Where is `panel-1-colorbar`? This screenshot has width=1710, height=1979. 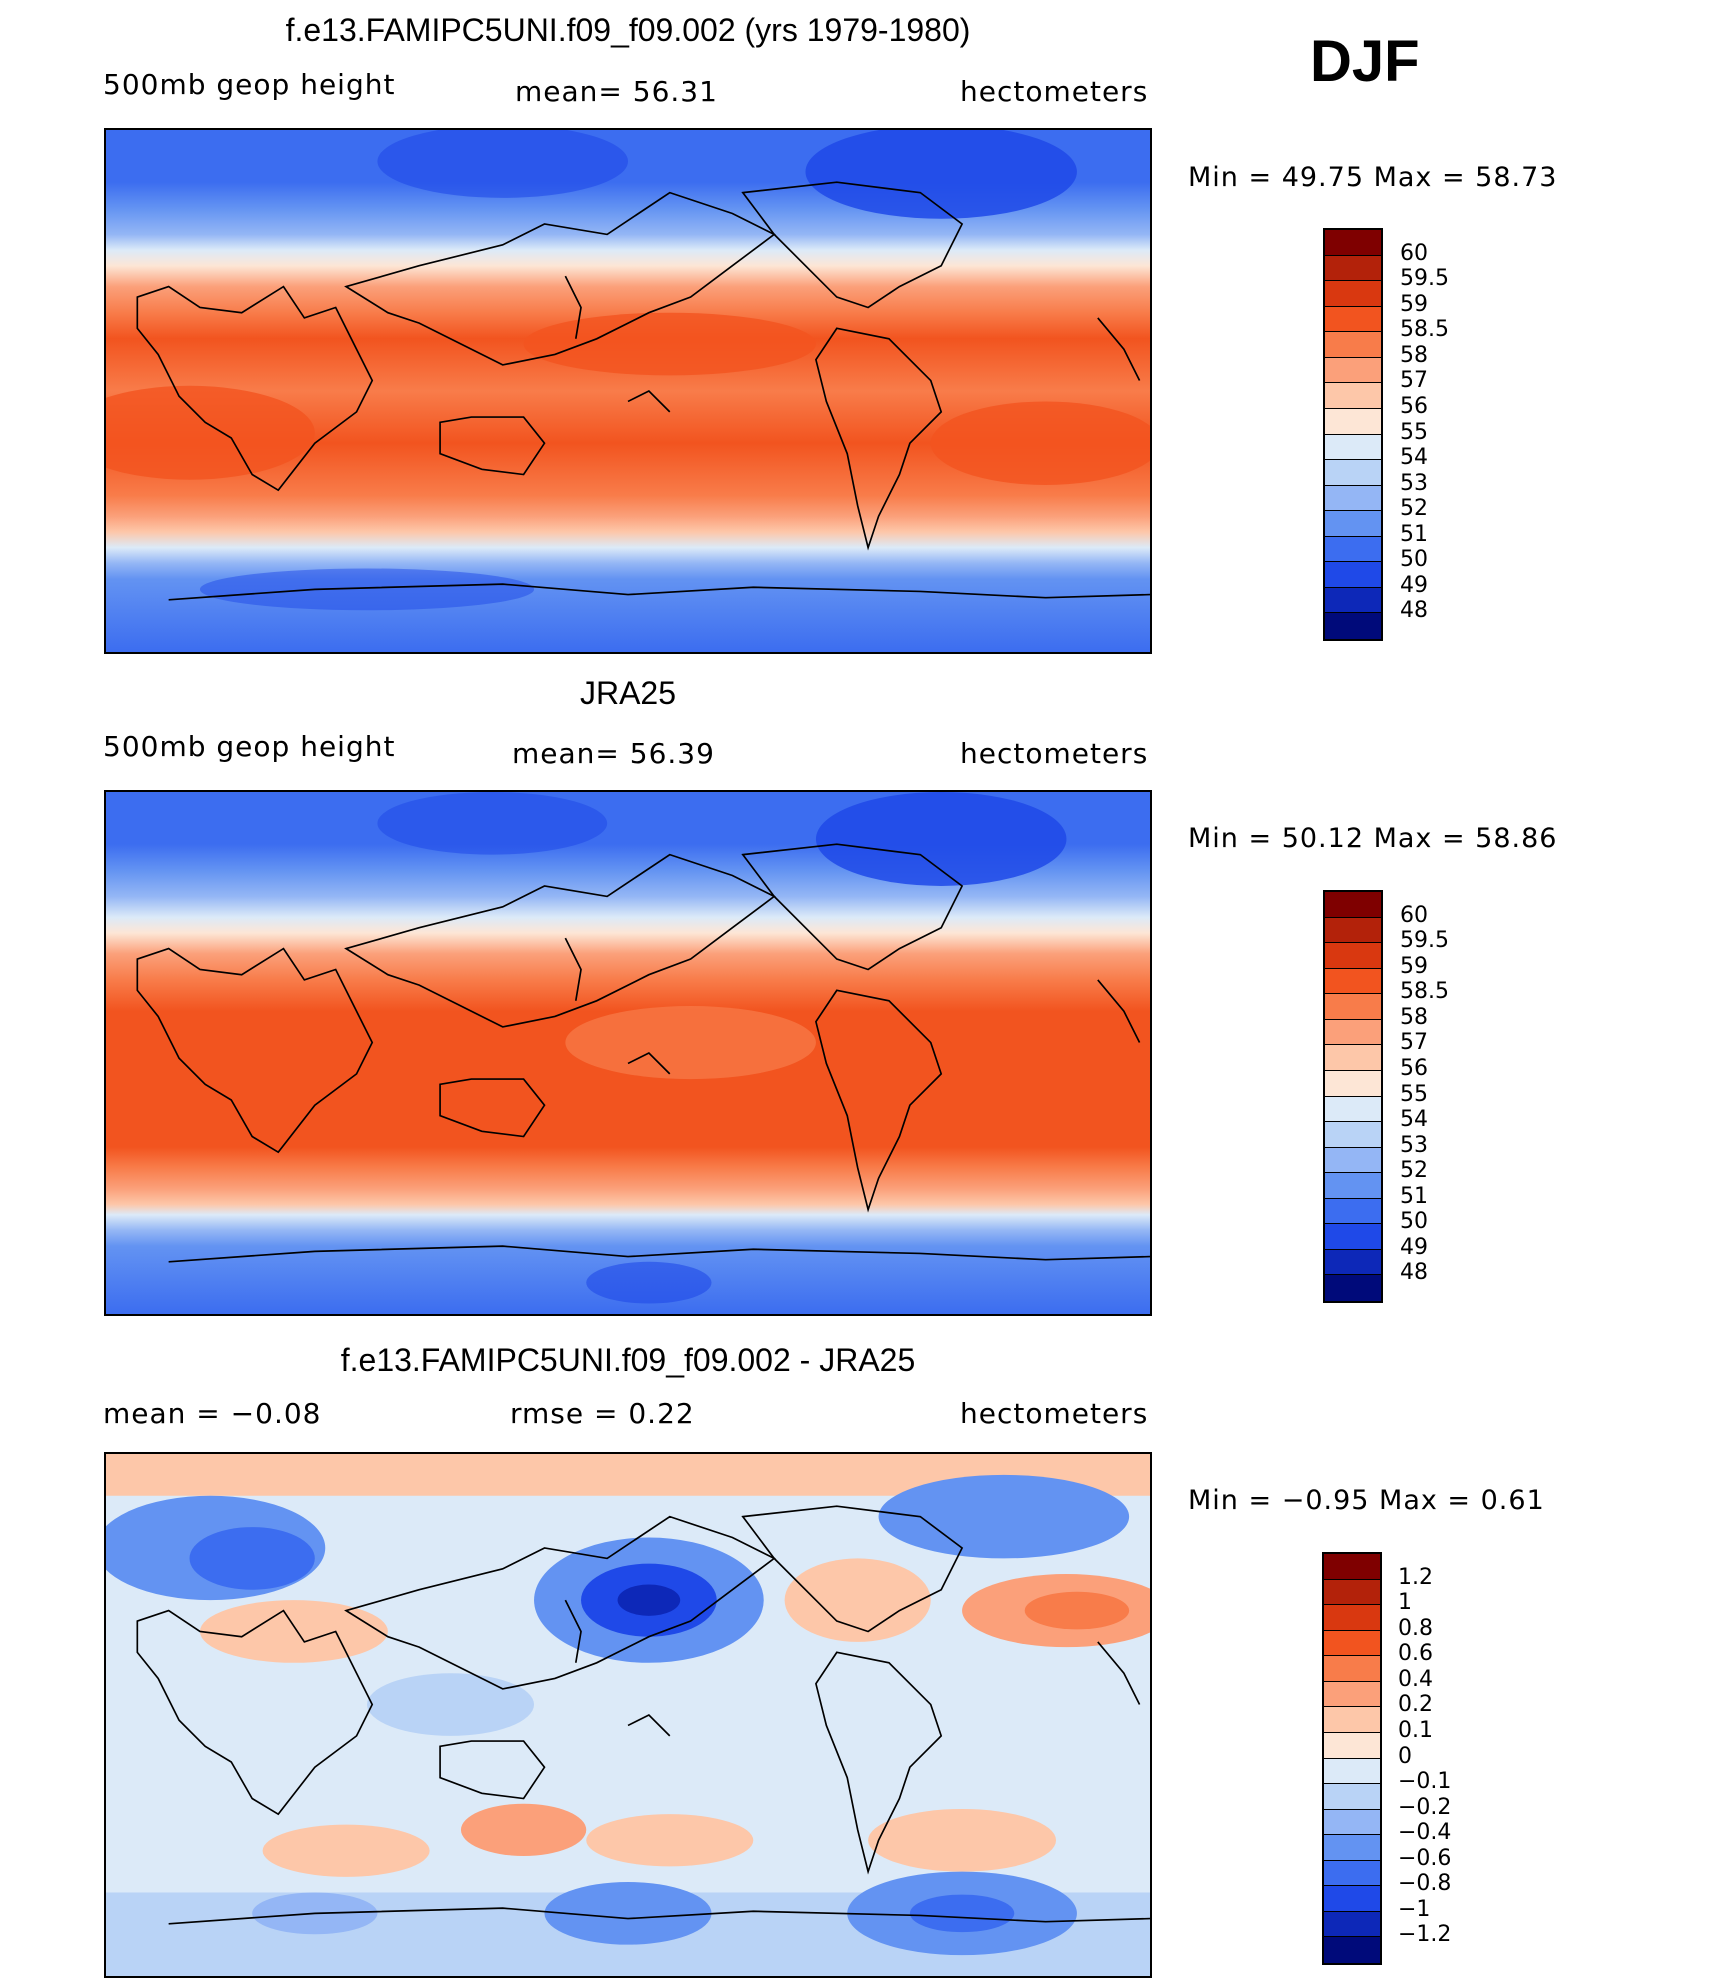 panel-1-colorbar is located at coordinates (1353, 434).